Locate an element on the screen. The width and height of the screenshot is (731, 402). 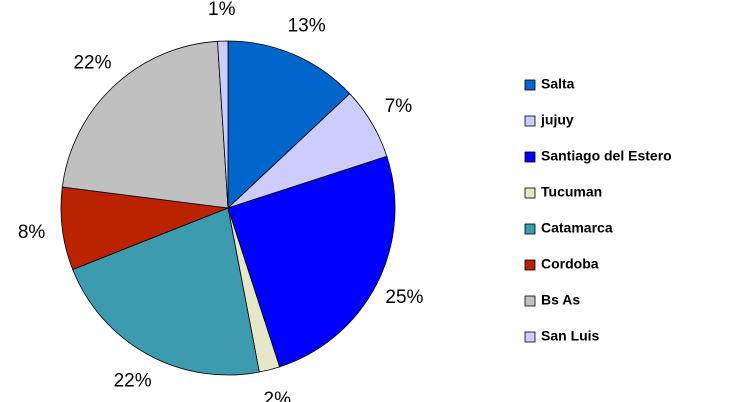
data-label: 25% is located at coordinates (404, 297).